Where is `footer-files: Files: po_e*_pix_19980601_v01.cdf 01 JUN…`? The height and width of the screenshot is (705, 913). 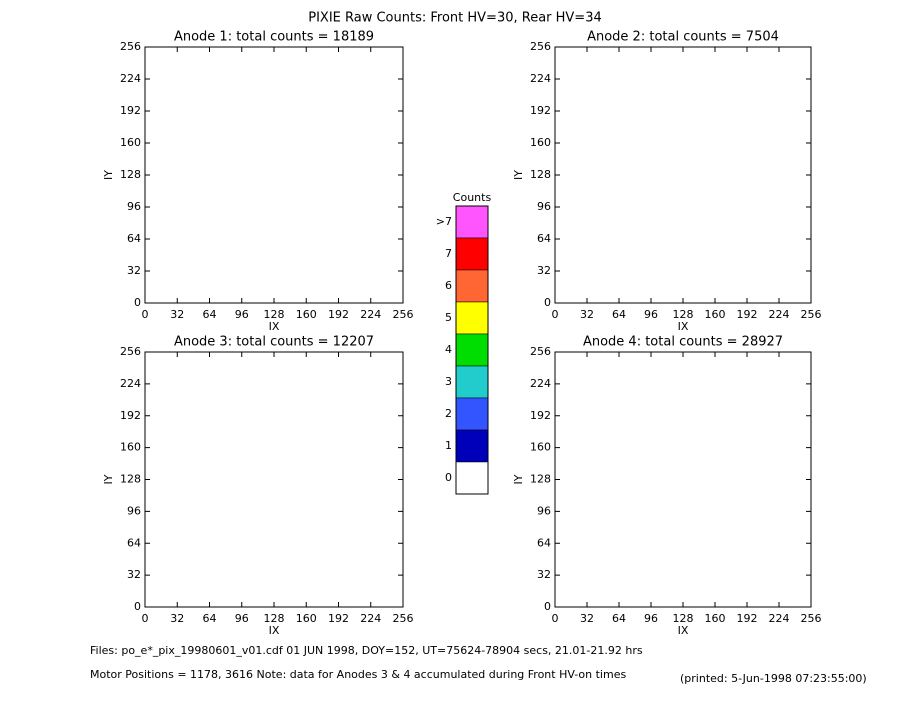
footer-files: Files: po_e*_pix_19980601_v01.cdf 01 JUN… is located at coordinates (366, 650).